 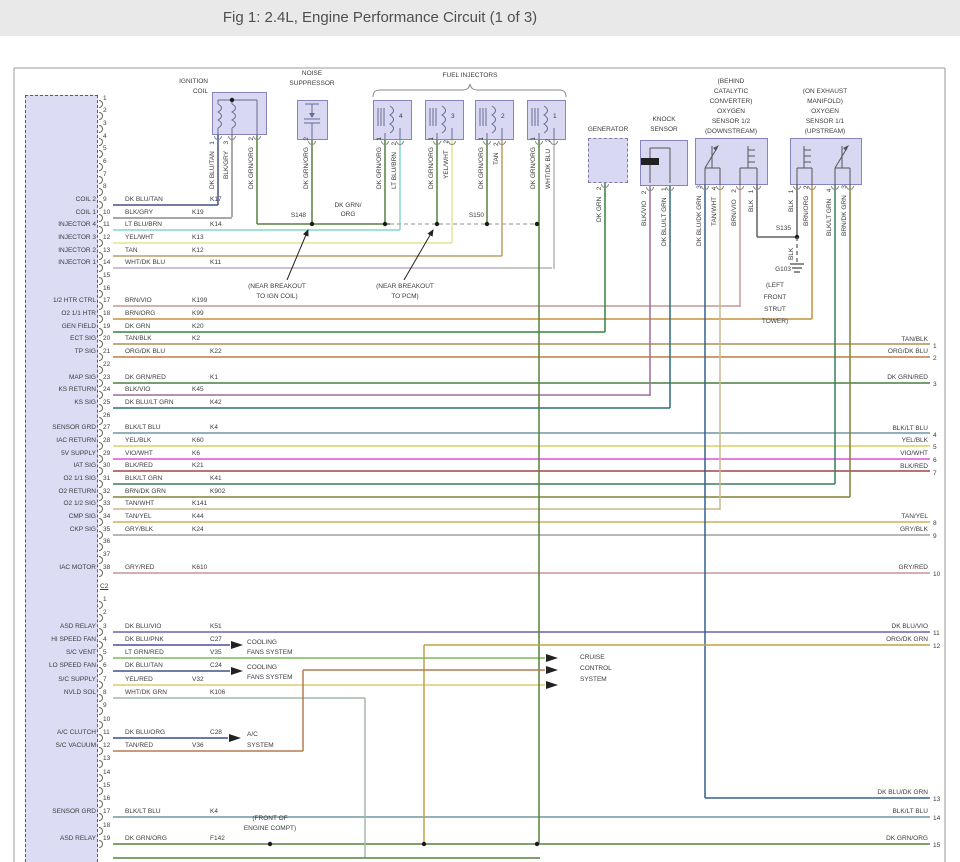 I want to click on c1-pin-number: 24, so click(x=107, y=389).